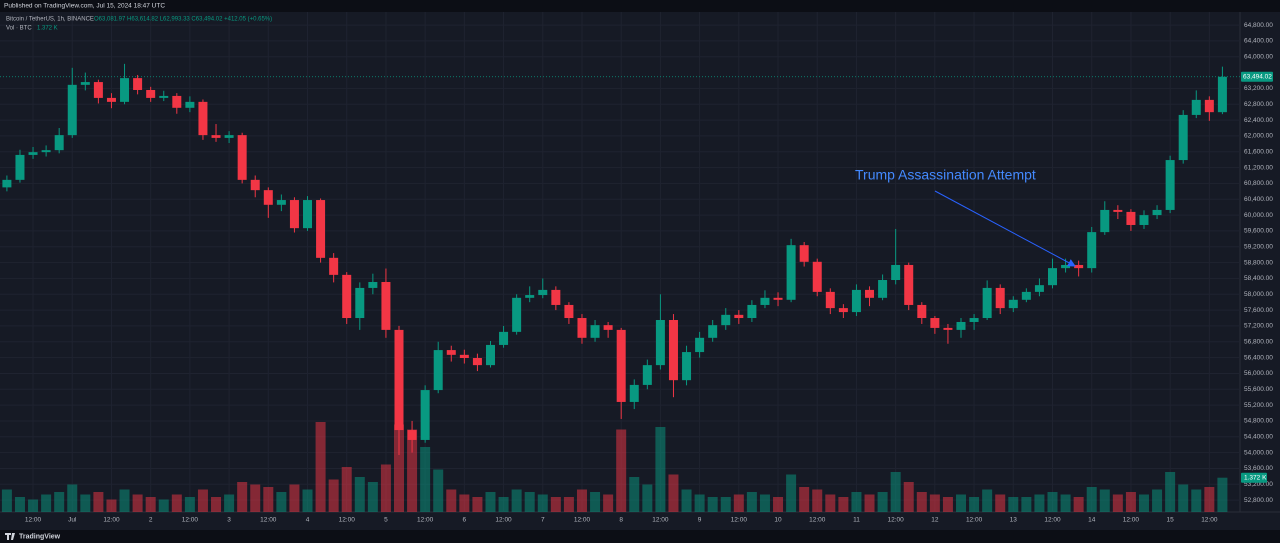 The height and width of the screenshot is (543, 1280). Describe the element at coordinates (308, 520) in the screenshot. I see `x-tick-label: 4` at that location.